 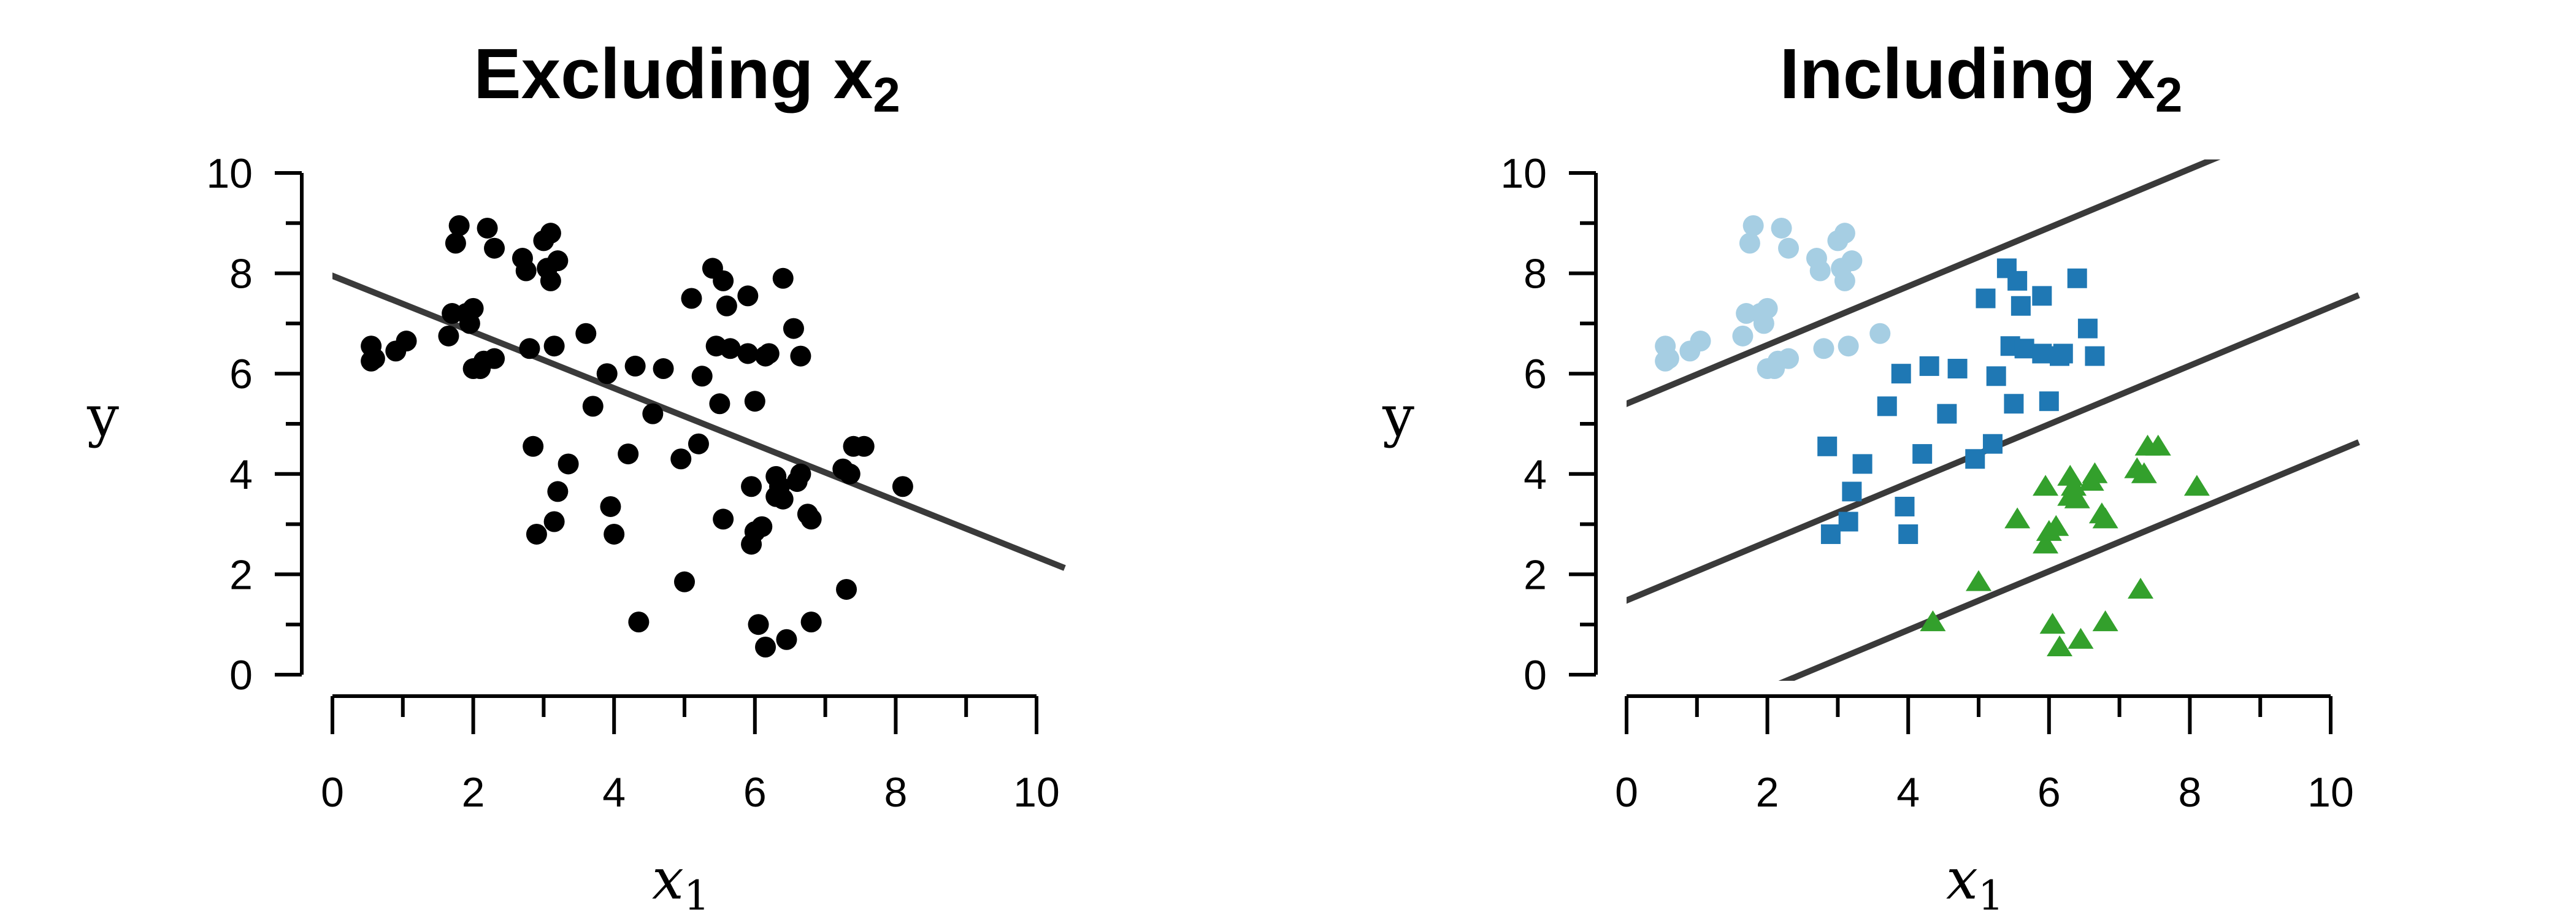 I want to click on fit-lines, so click(x=699, y=421).